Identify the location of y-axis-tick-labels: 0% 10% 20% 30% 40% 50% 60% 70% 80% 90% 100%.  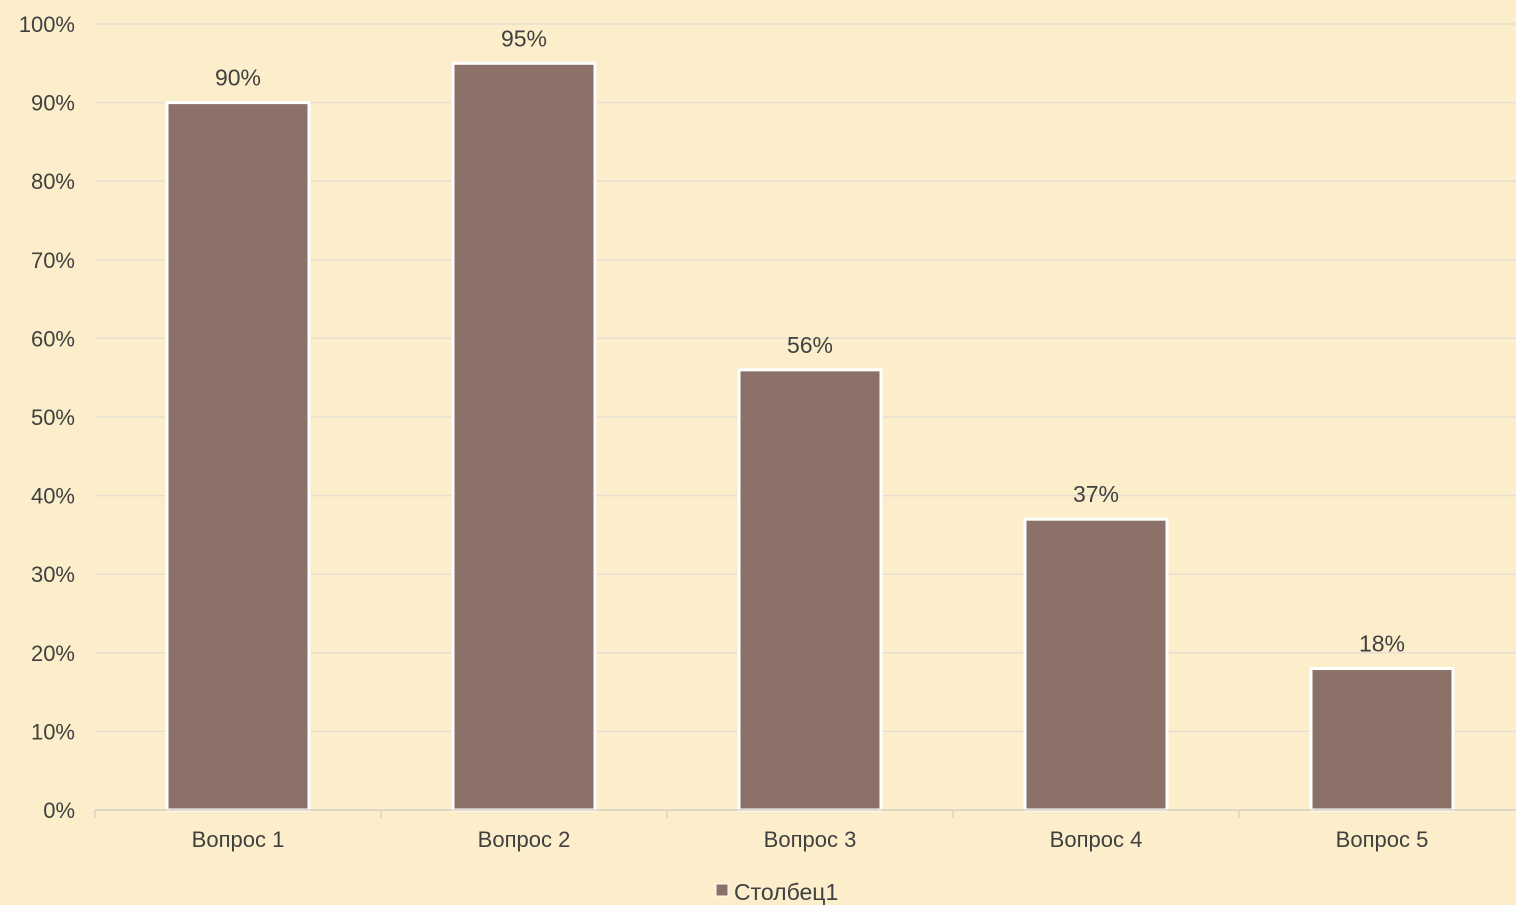
(47, 417).